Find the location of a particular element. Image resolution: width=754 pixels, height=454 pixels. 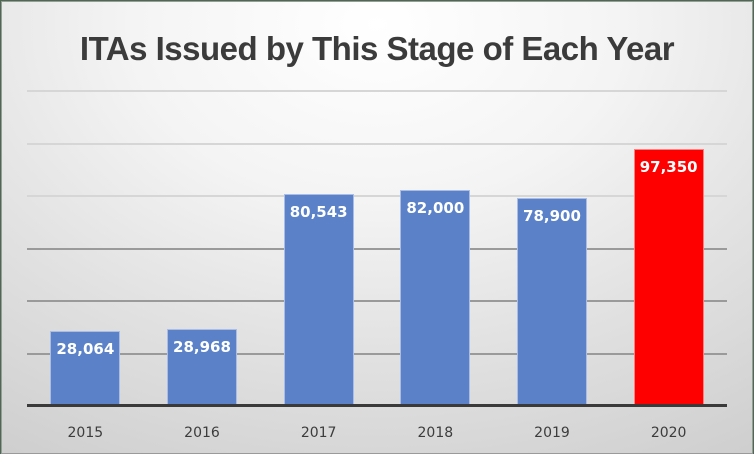

bar-value-label: 28,064 is located at coordinates (85, 349).